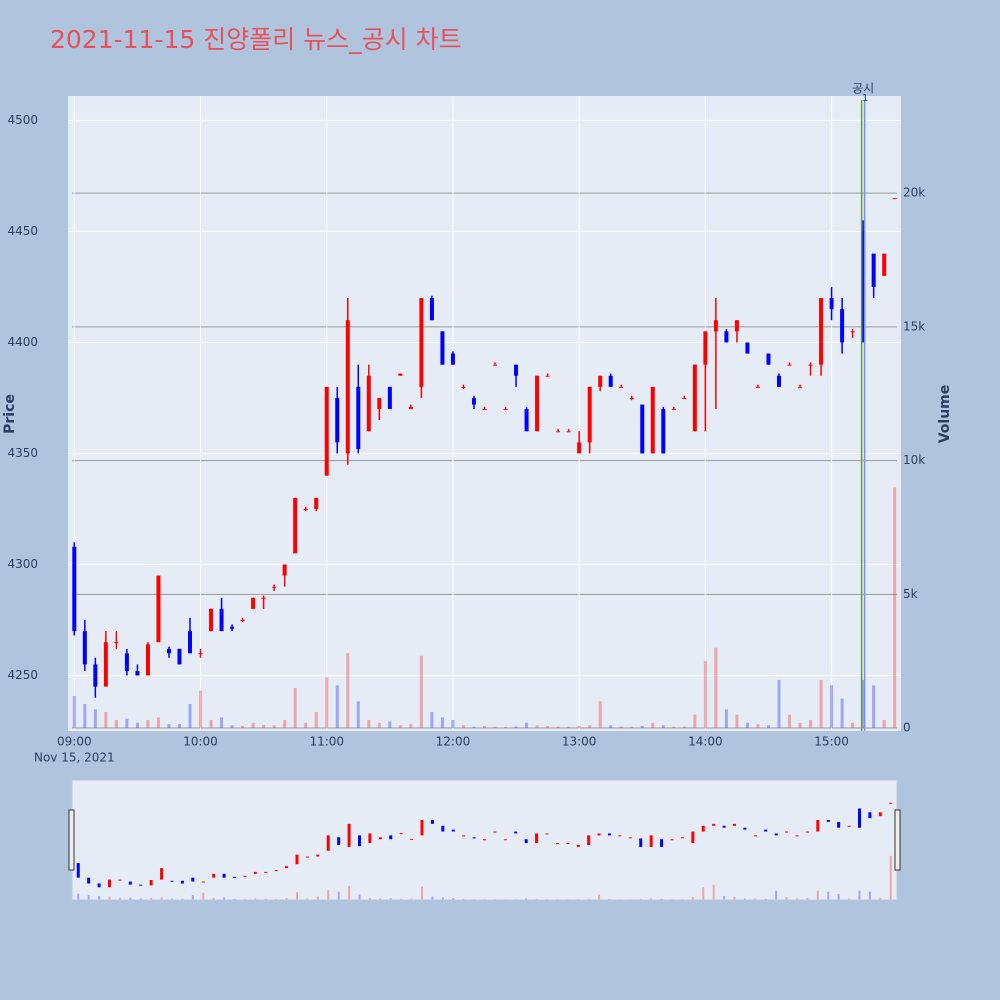  What do you see at coordinates (831, 742) in the screenshot?
I see `x-tick-label: 15:00` at bounding box center [831, 742].